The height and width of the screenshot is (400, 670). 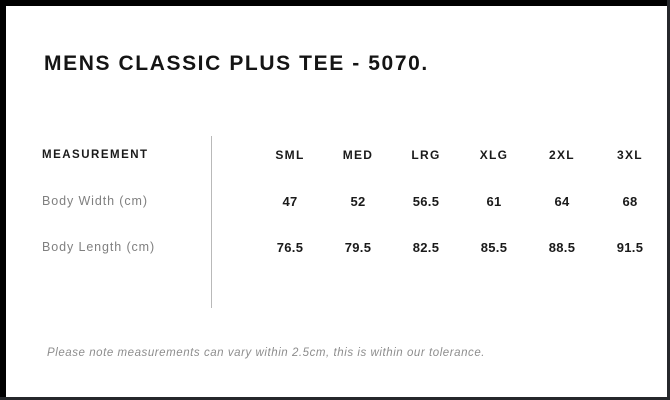 What do you see at coordinates (290, 247) in the screenshot?
I see `cell-body-length-sml: 76.5` at bounding box center [290, 247].